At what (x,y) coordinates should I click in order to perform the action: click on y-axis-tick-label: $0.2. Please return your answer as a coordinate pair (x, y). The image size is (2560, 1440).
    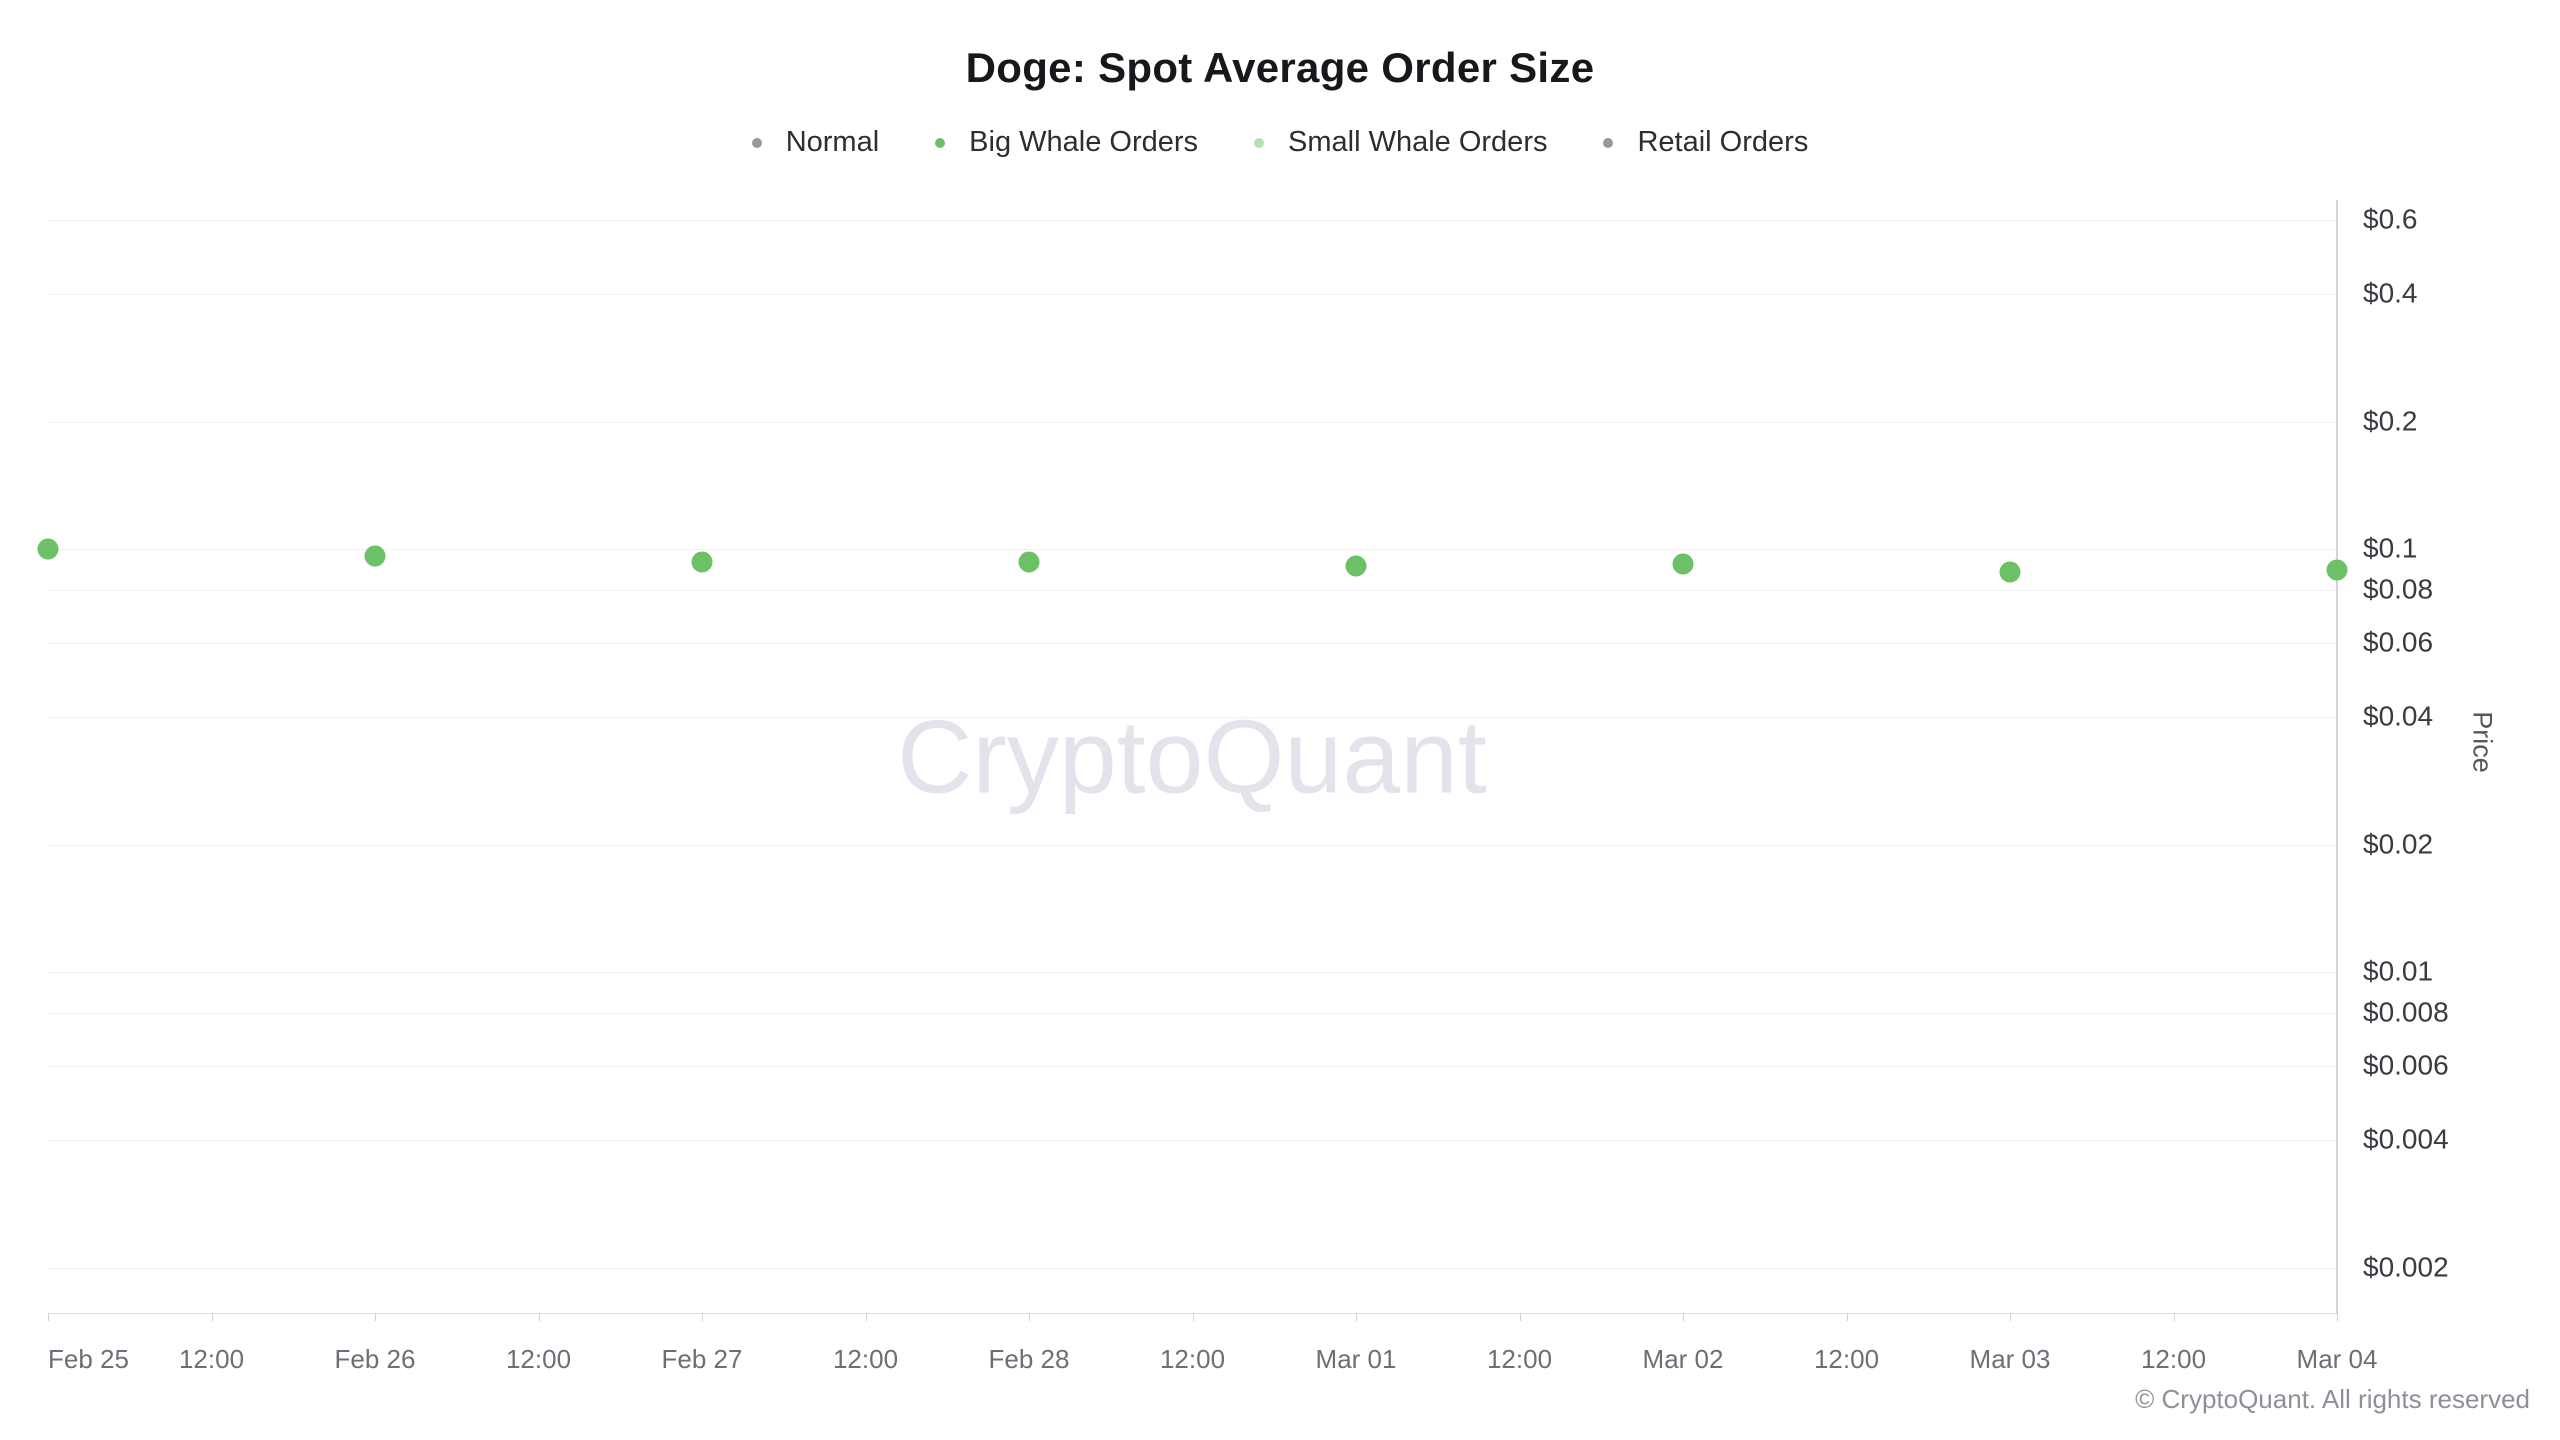
    Looking at the image, I should click on (2390, 421).